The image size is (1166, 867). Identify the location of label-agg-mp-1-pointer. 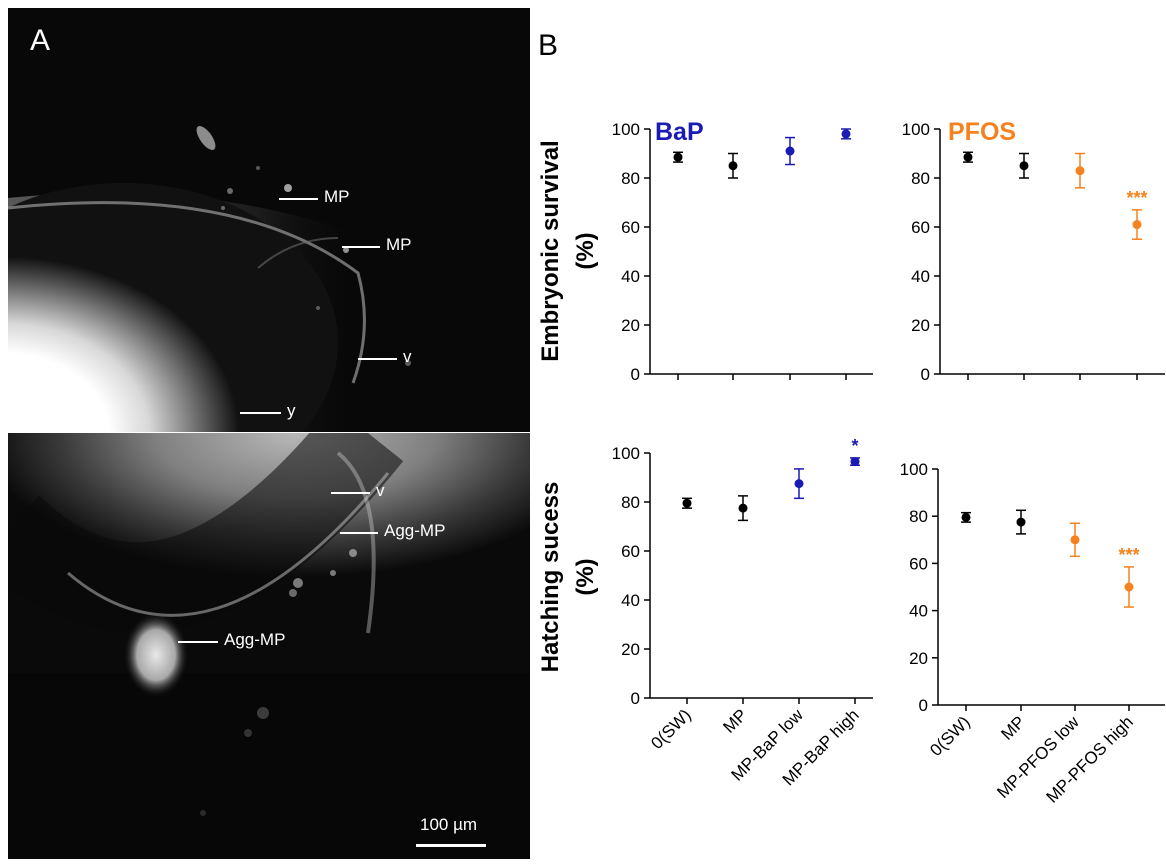
(359, 533).